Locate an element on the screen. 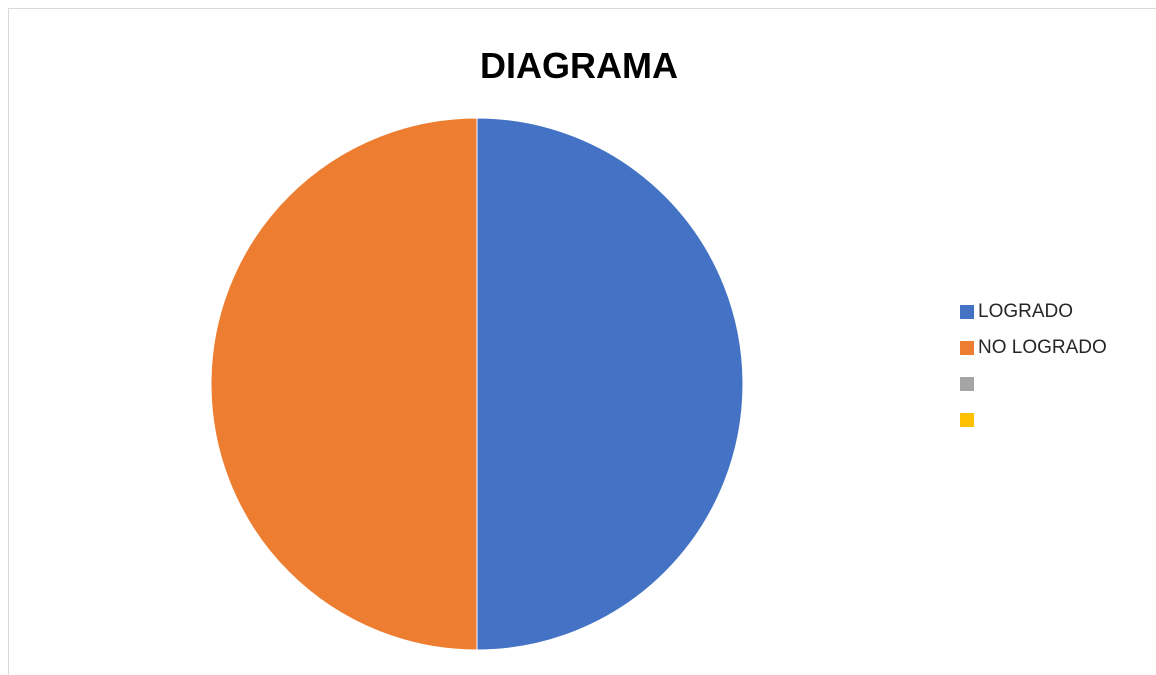  legend: LOGRADO NO LOGRADO is located at coordinates (1033, 371).